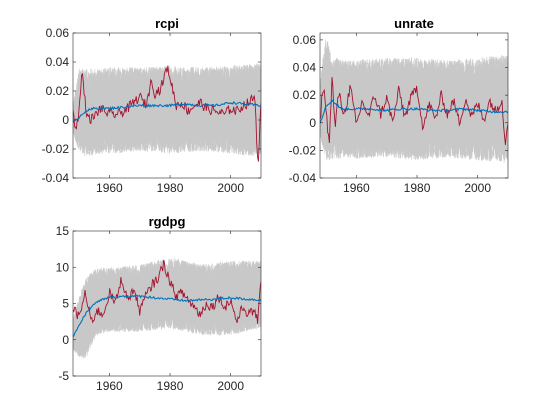  What do you see at coordinates (167, 221) in the screenshot?
I see `chart-title: rgdpg` at bounding box center [167, 221].